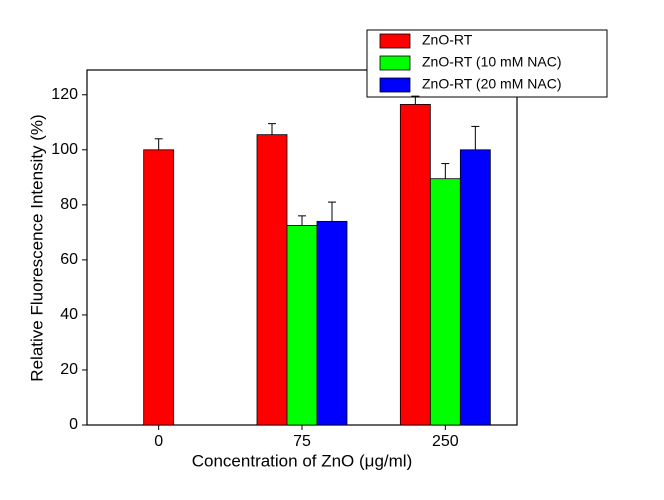 The height and width of the screenshot is (500, 664). I want to click on y-tick-label: 40, so click(69, 314).